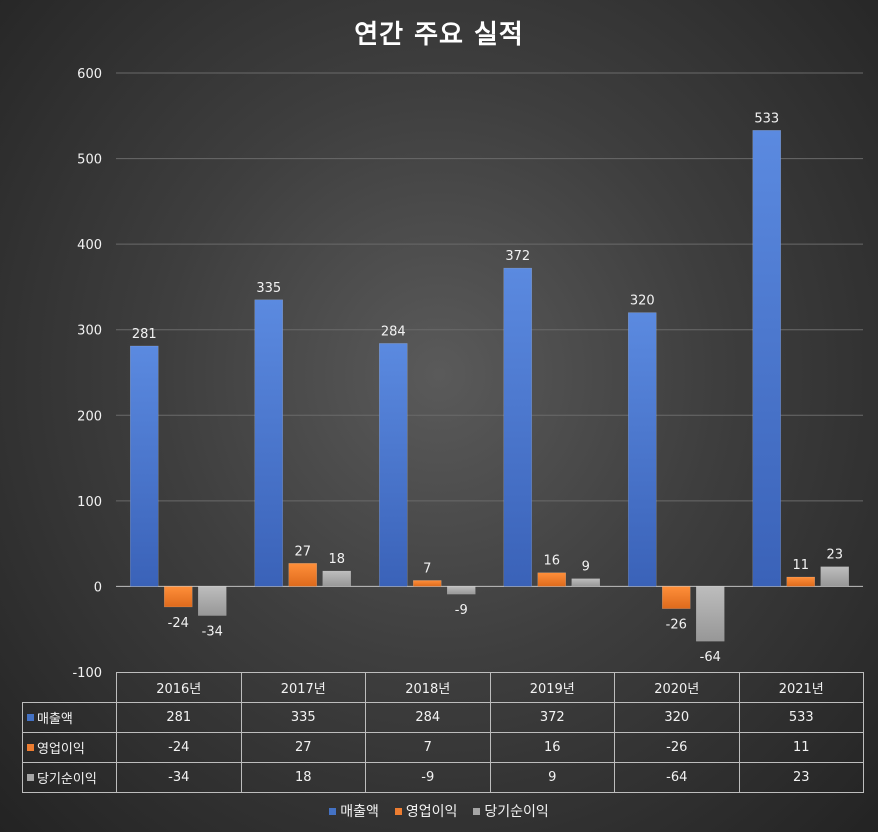 The height and width of the screenshot is (832, 878). What do you see at coordinates (677, 747) in the screenshot?
I see `table-cell: -26` at bounding box center [677, 747].